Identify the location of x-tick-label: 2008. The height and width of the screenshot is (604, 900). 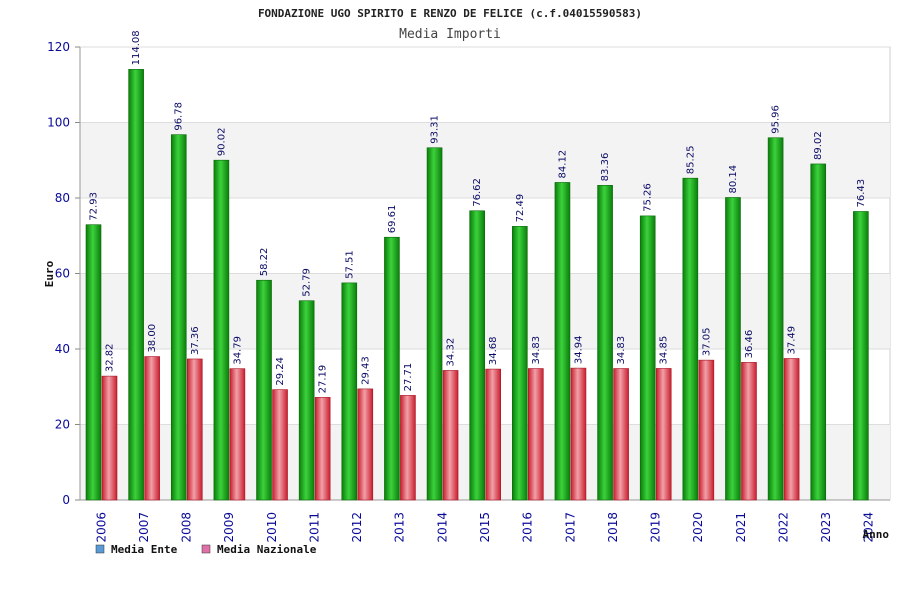
(187, 527).